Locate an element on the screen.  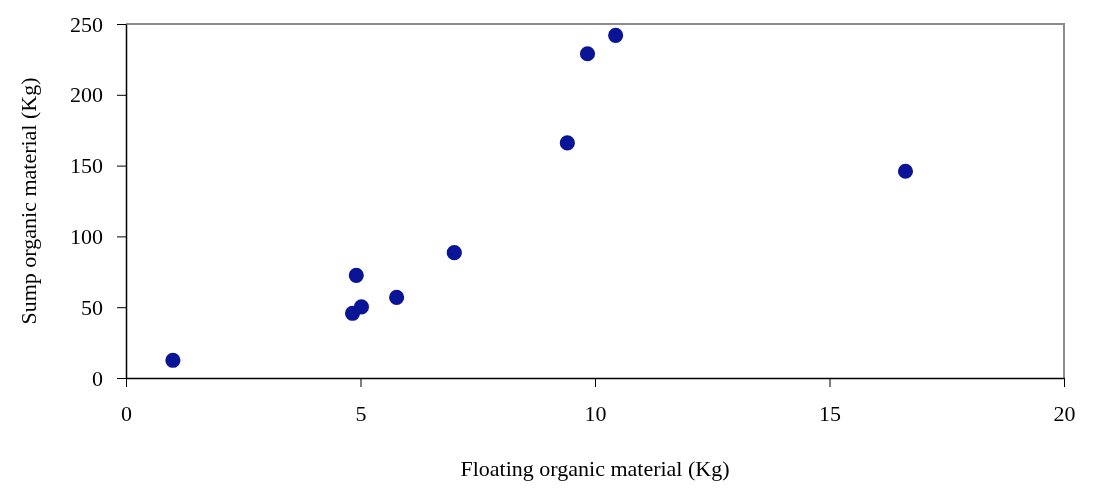
x-tick-label: 10 is located at coordinates (595, 413).